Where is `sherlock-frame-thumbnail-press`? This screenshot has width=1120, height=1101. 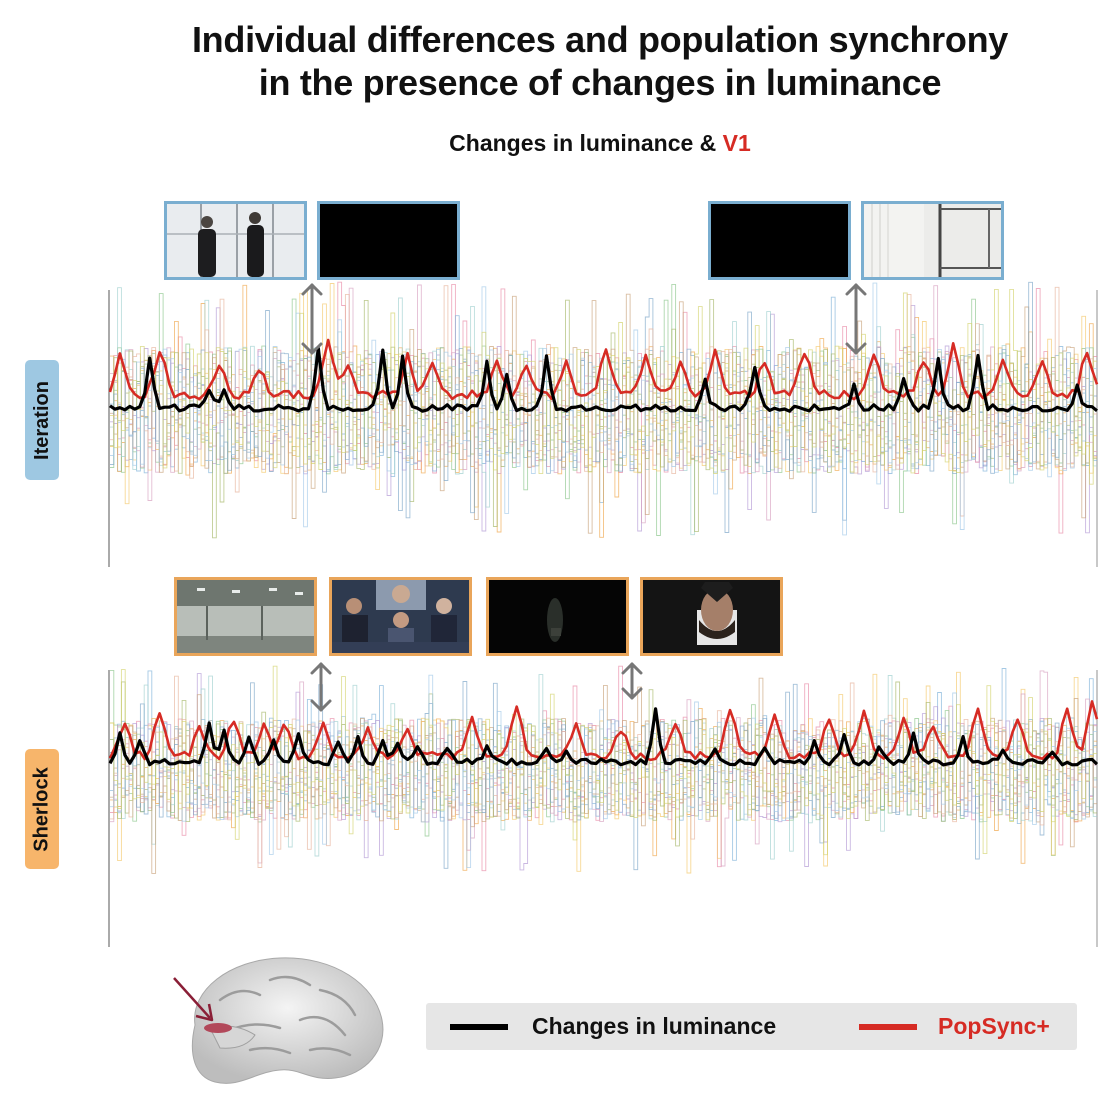 sherlock-frame-thumbnail-press is located at coordinates (400, 616).